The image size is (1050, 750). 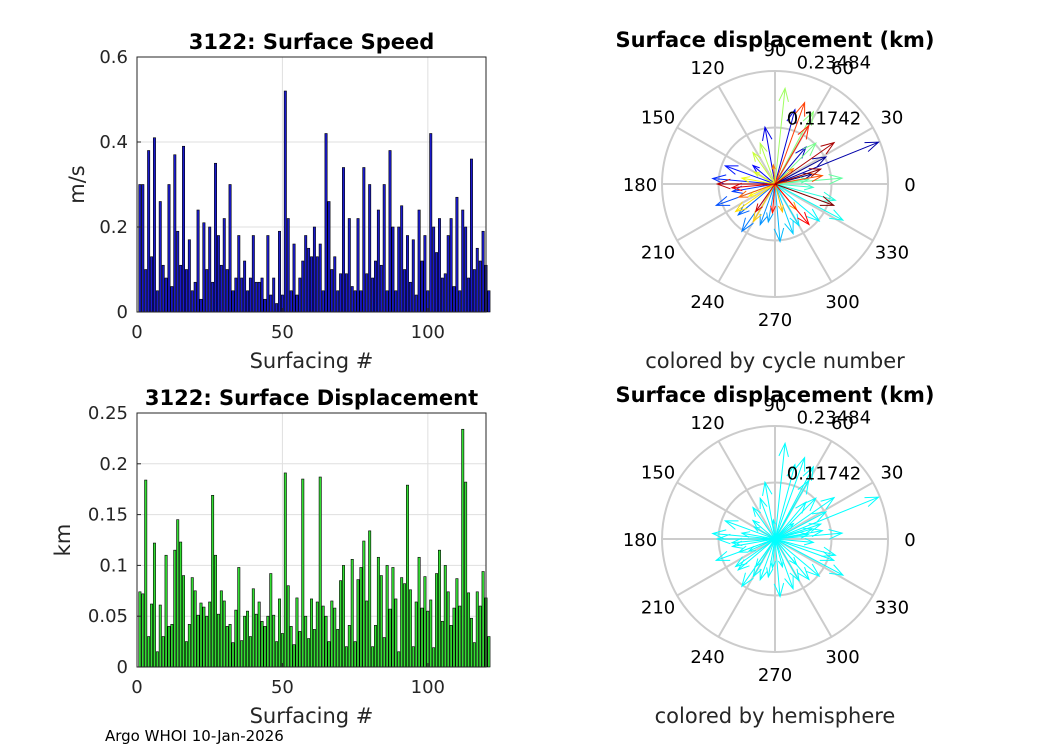 What do you see at coordinates (775, 320) in the screenshot?
I see `polar-cycle-angle-label: 270` at bounding box center [775, 320].